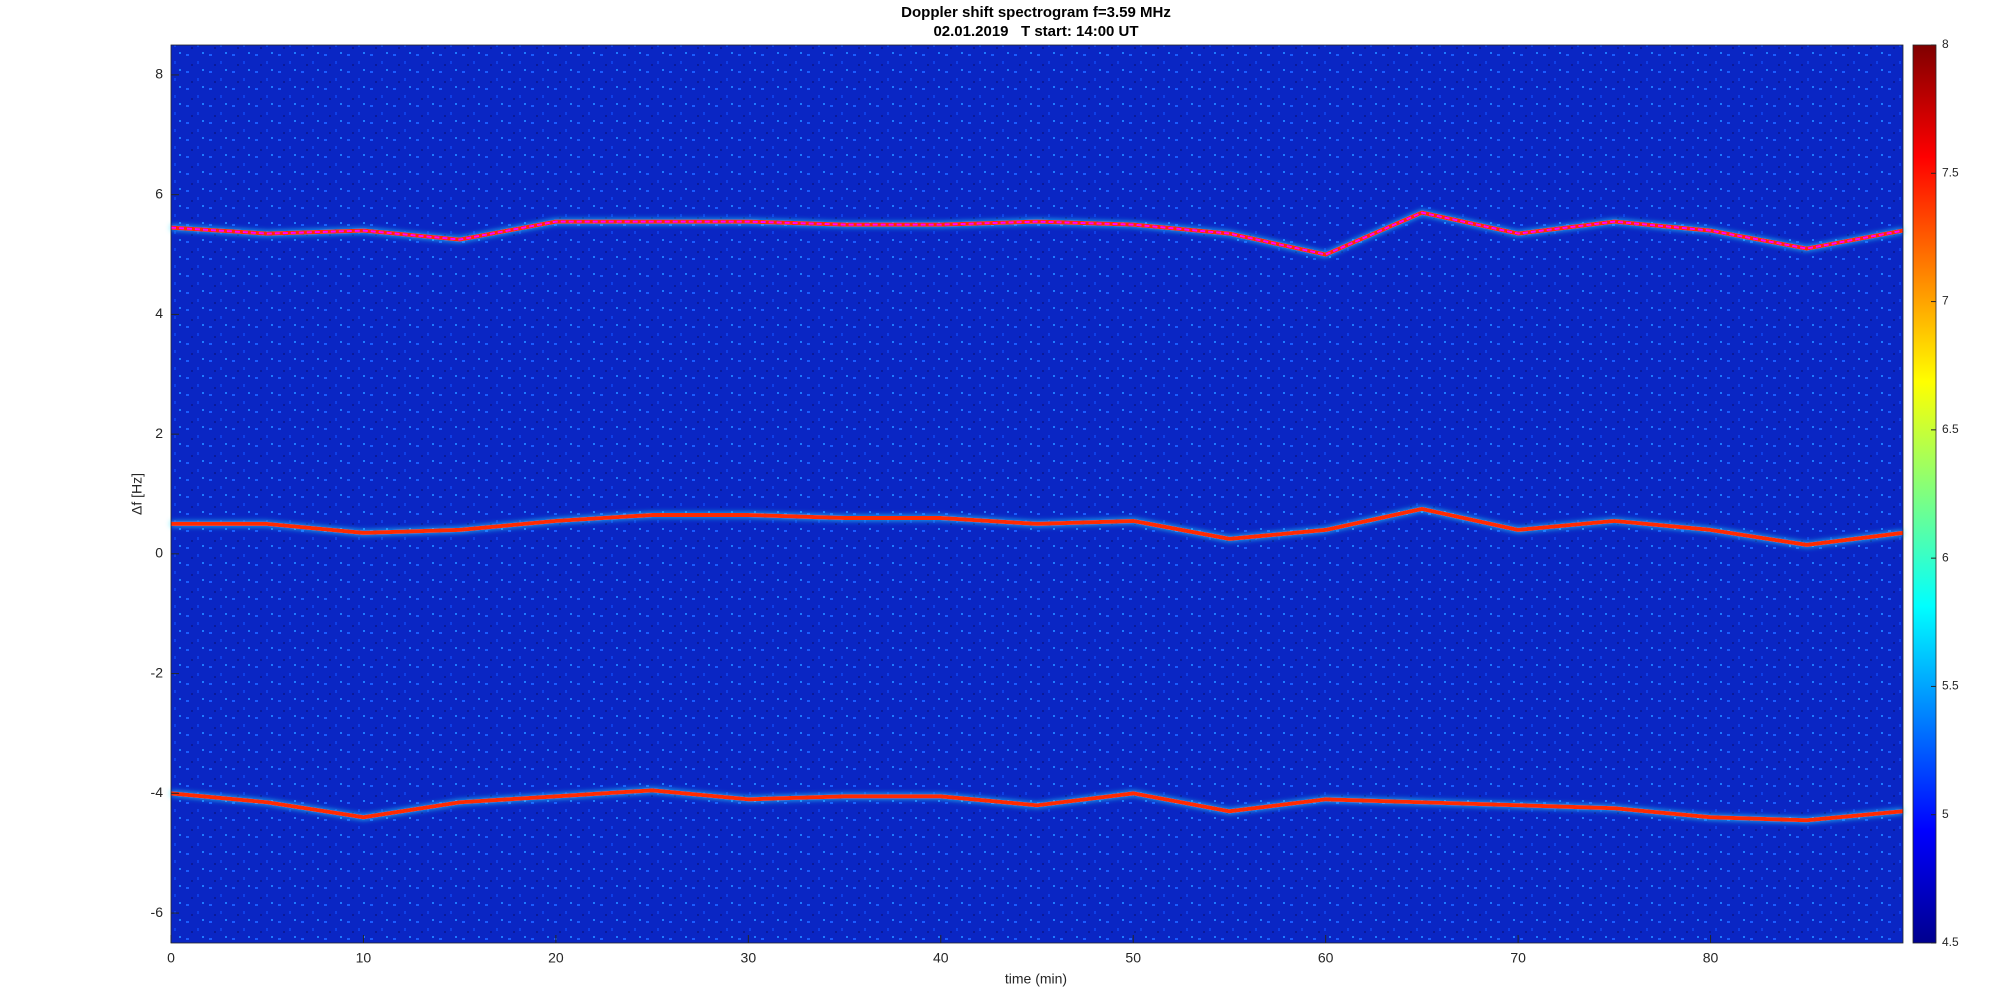  I want to click on x-tick-label: 70, so click(1518, 958).